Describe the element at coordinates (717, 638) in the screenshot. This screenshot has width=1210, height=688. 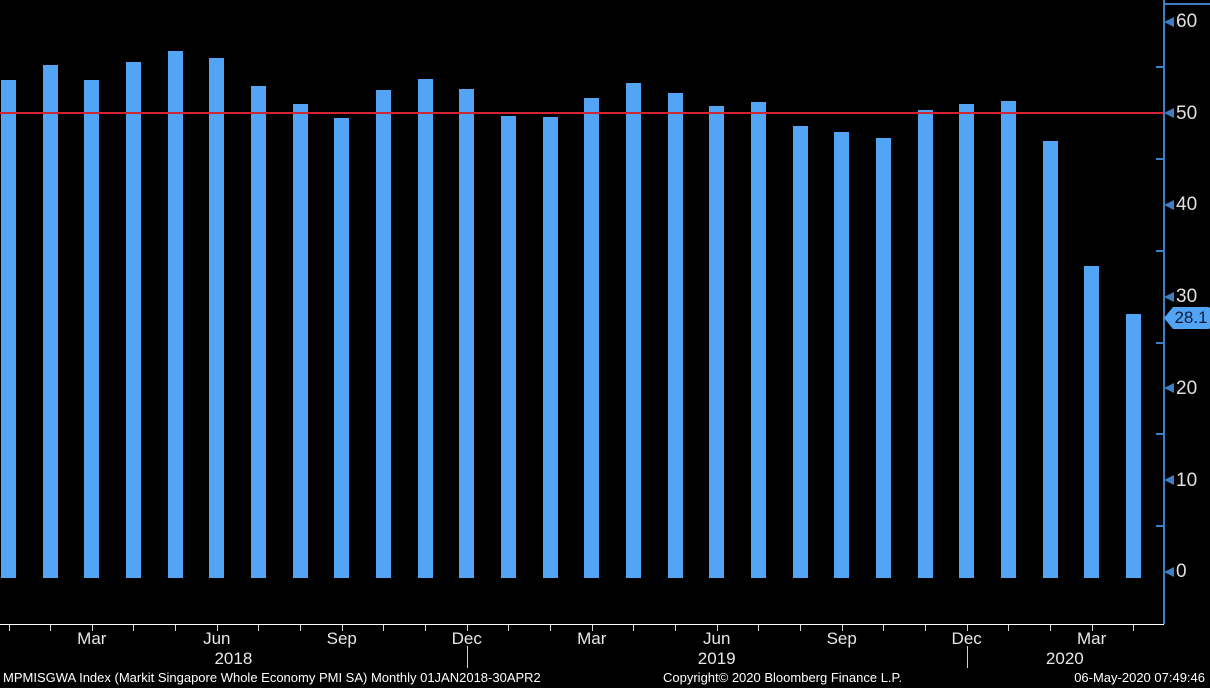
I see `x-label-jun-17: Jun` at that location.